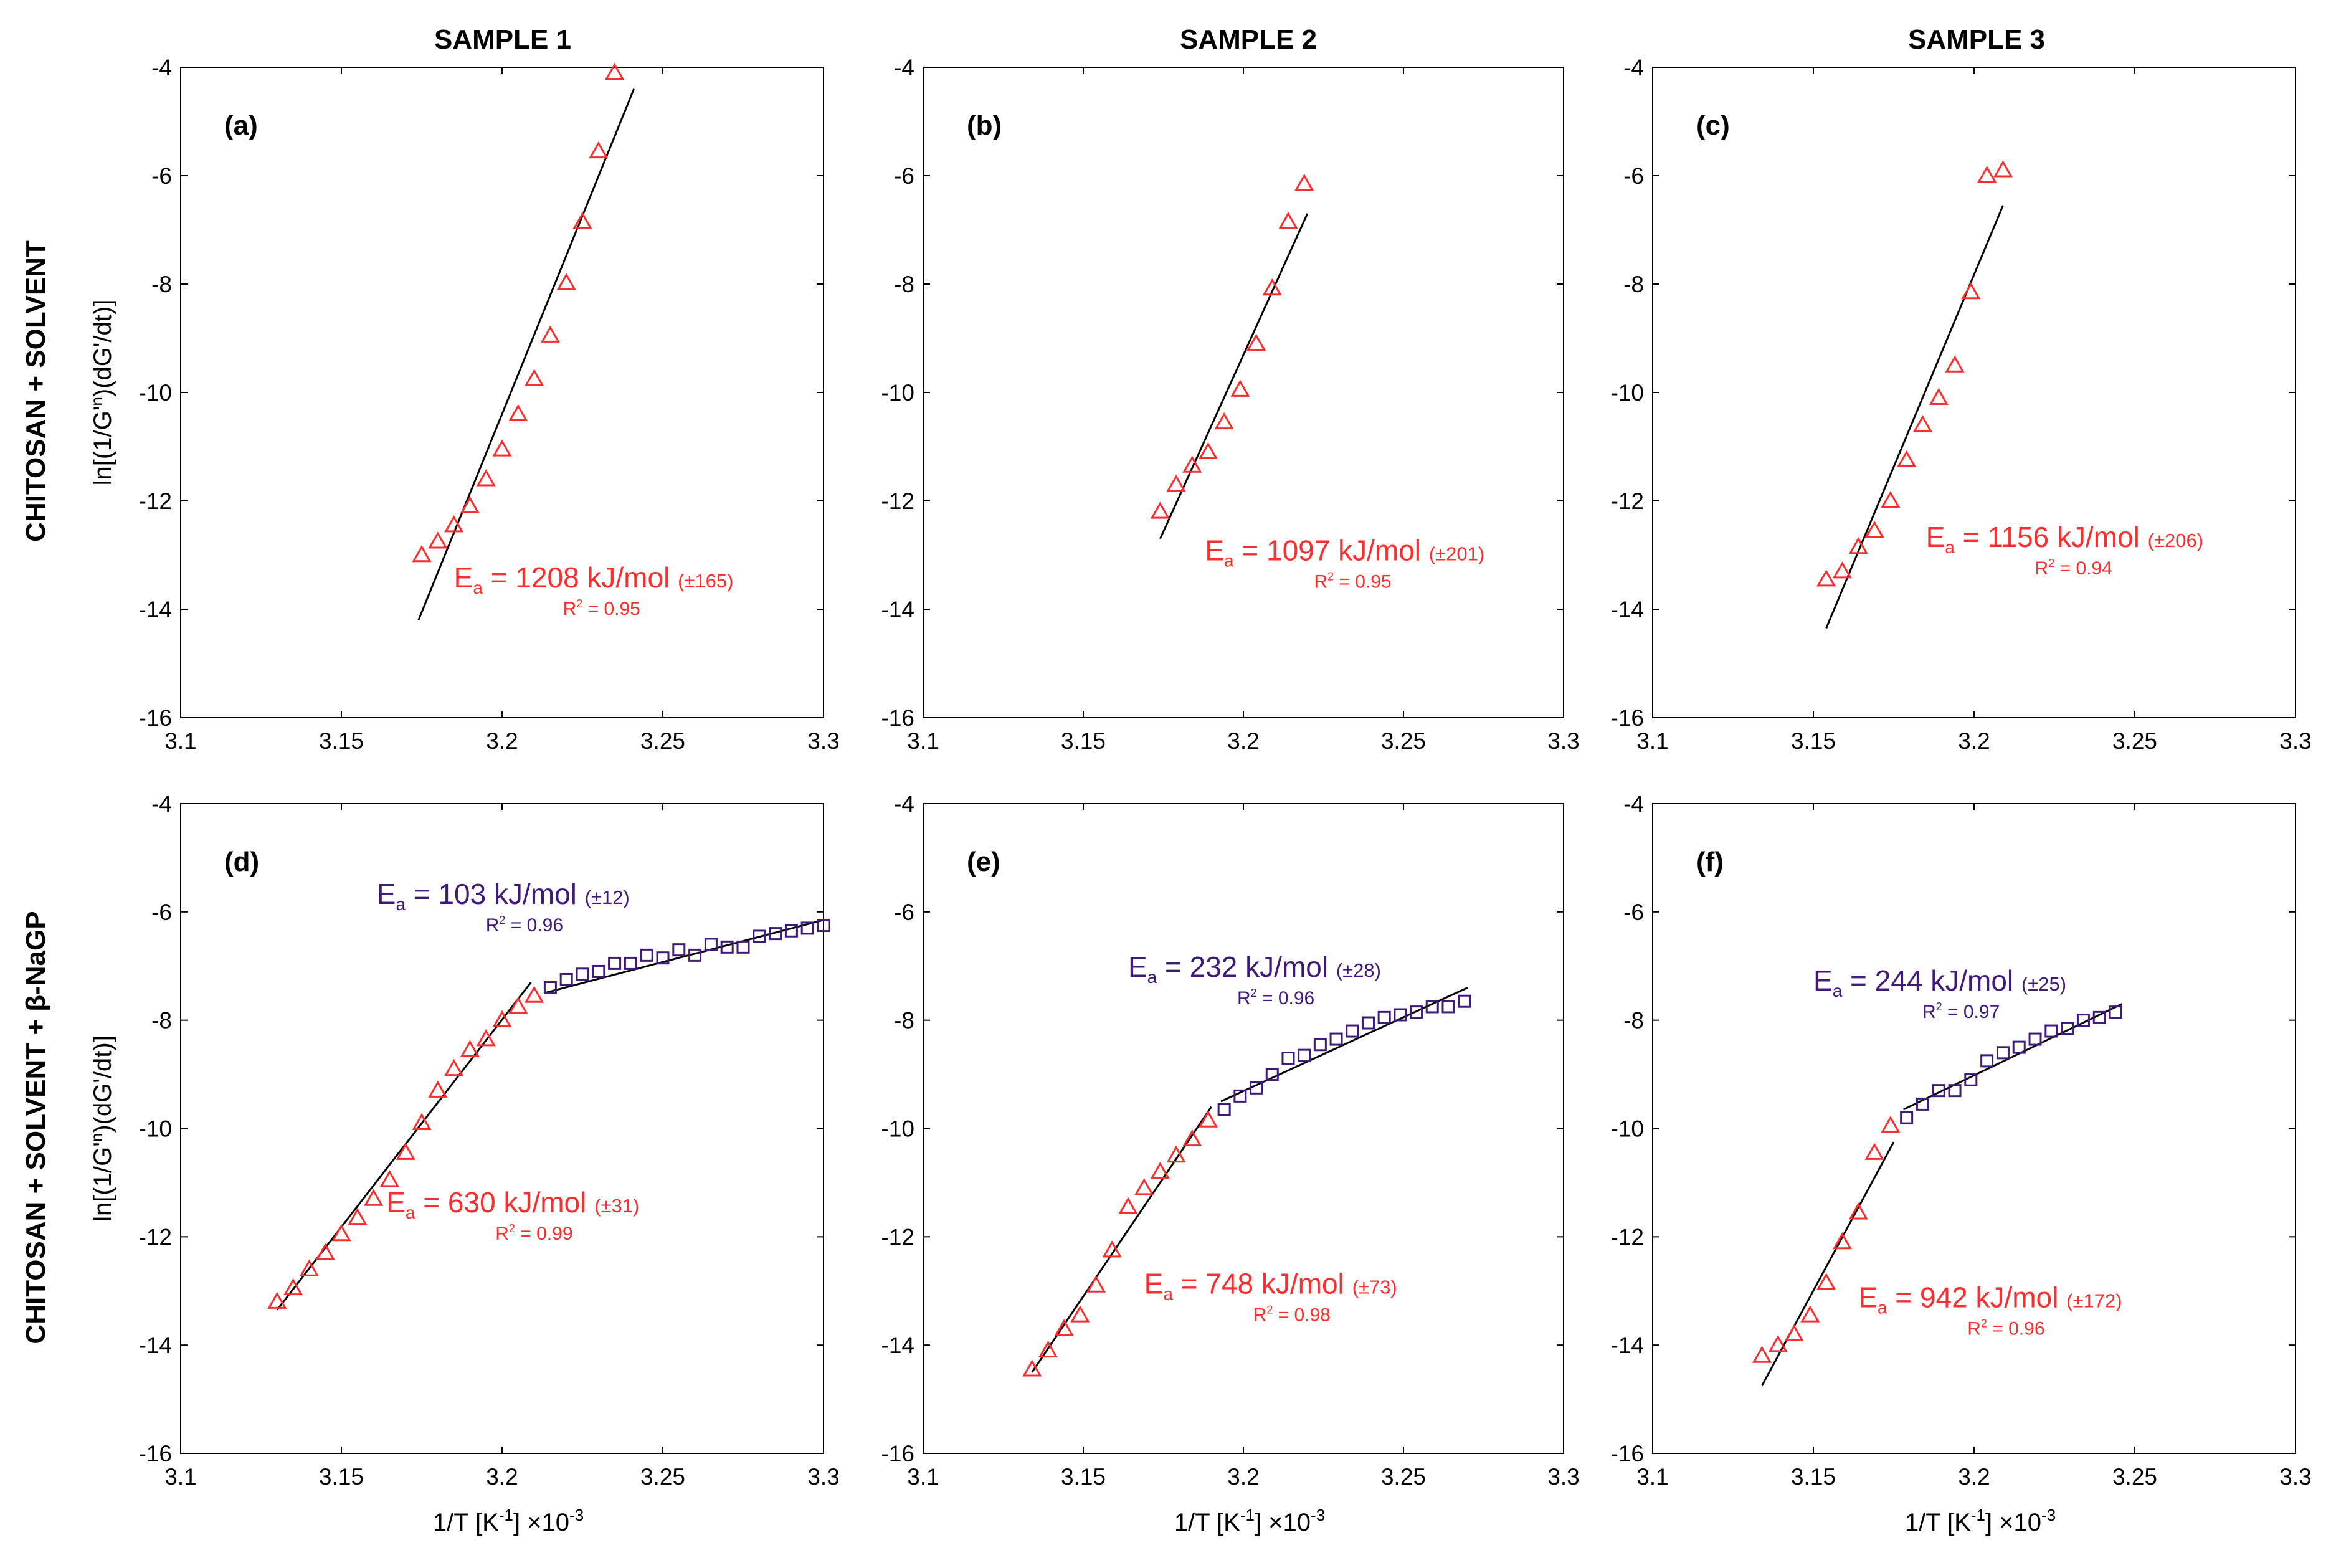  Describe the element at coordinates (36, 1127) in the screenshot. I see `row-title-chitosan-solvent-nagp: CHITOSAN + SOLVENT + β-NaGP` at that location.